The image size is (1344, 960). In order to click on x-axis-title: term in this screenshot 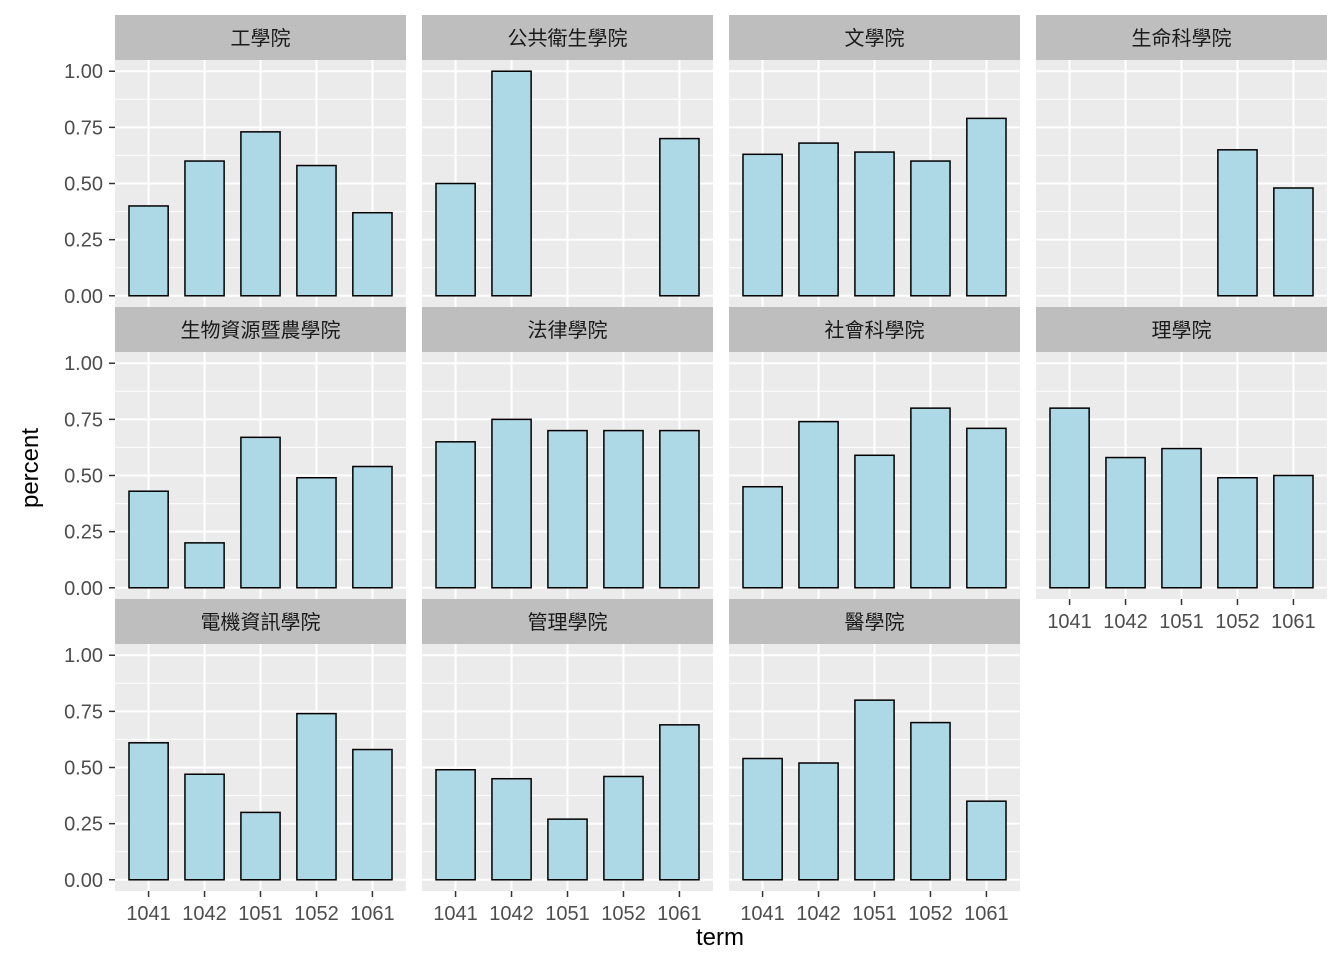, I will do `click(720, 937)`.